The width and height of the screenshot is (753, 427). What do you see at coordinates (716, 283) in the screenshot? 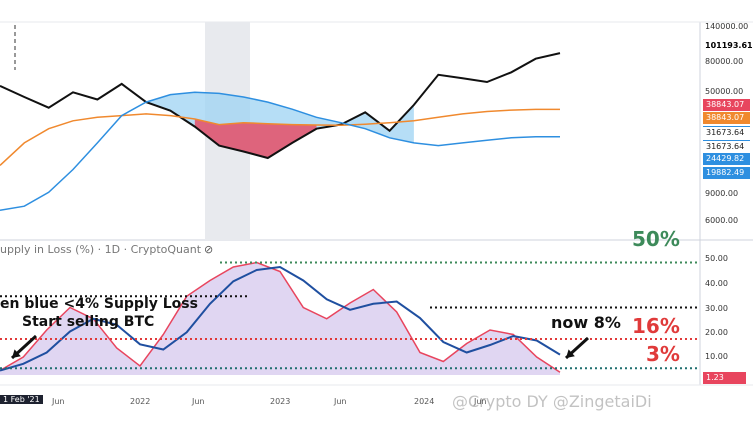
I see `lower-tick-40: 40.00` at bounding box center [716, 283].